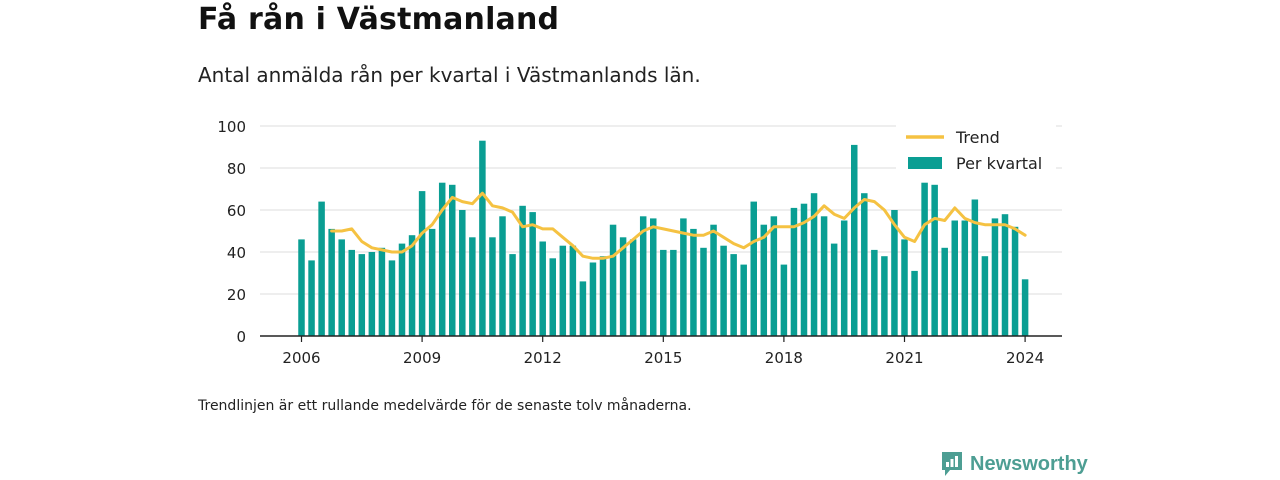  I want to click on newsworthy-logo-icon, so click(952, 464).